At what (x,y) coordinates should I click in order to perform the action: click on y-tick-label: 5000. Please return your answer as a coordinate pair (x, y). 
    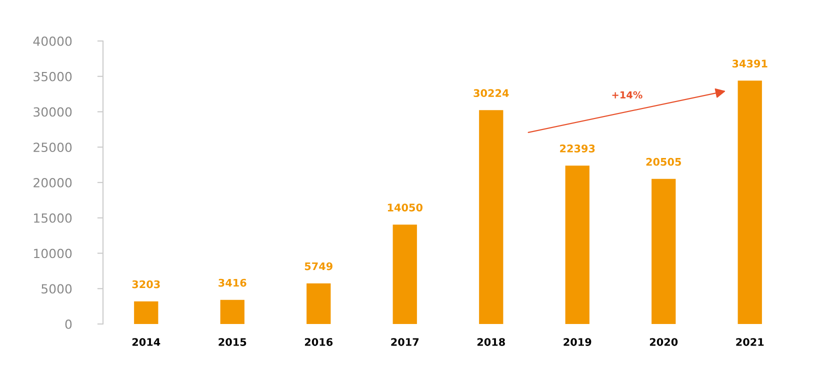
    Looking at the image, I should click on (57, 289).